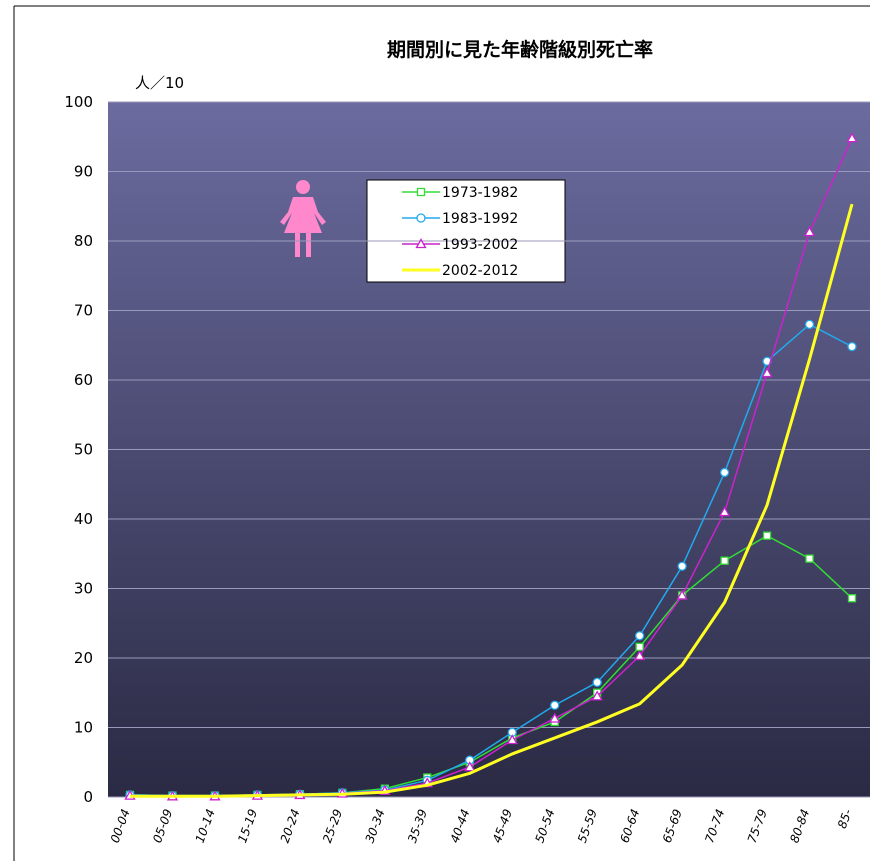 Image resolution: width=870 pixels, height=865 pixels. I want to click on x-tick-label: 45-49, so click(502, 826).